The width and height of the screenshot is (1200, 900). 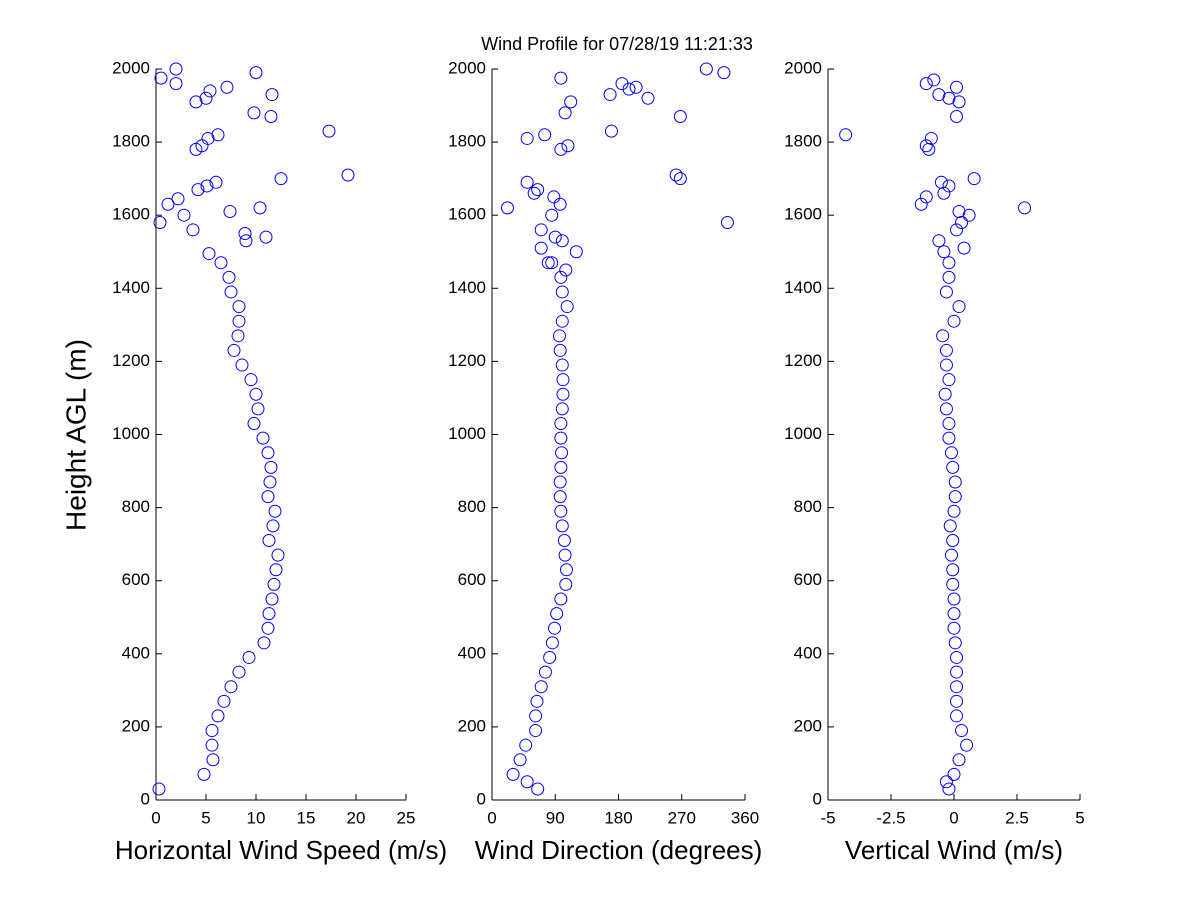 What do you see at coordinates (954, 850) in the screenshot?
I see `x-axis-label: Vertical Wind (m/s)` at bounding box center [954, 850].